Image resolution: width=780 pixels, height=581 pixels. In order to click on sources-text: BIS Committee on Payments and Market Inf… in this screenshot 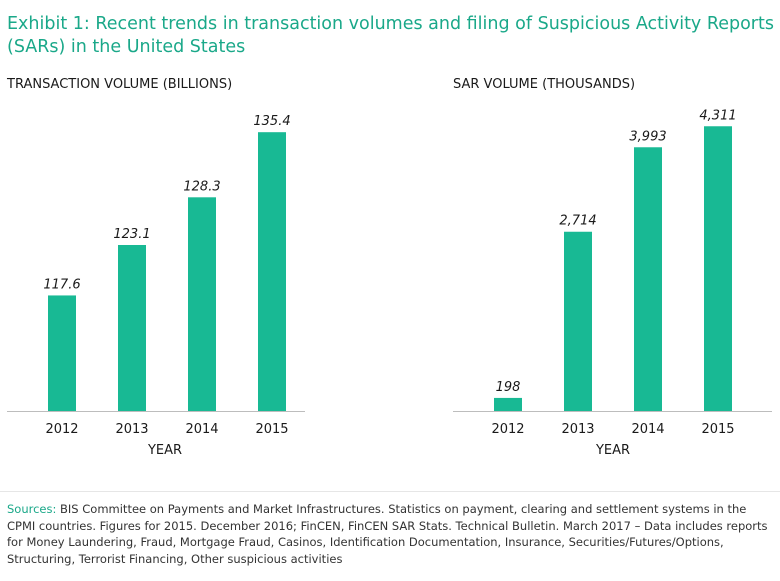, I will do `click(387, 534)`.